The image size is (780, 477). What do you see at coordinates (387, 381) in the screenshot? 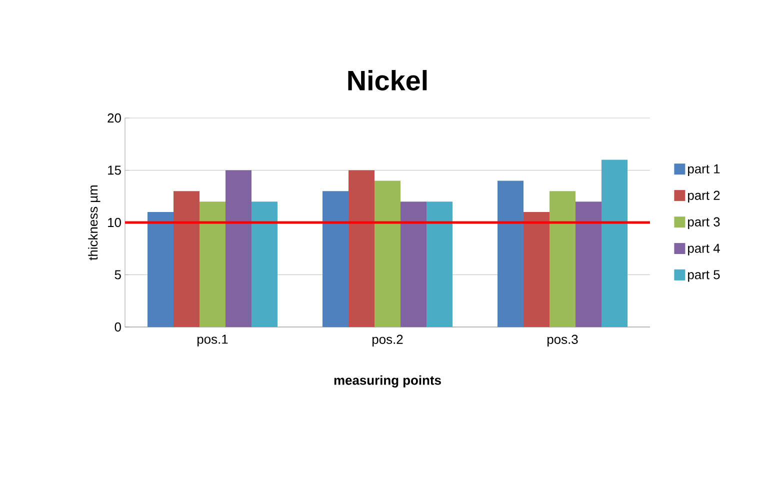
I see `x-axis-title: measuring points` at bounding box center [387, 381].